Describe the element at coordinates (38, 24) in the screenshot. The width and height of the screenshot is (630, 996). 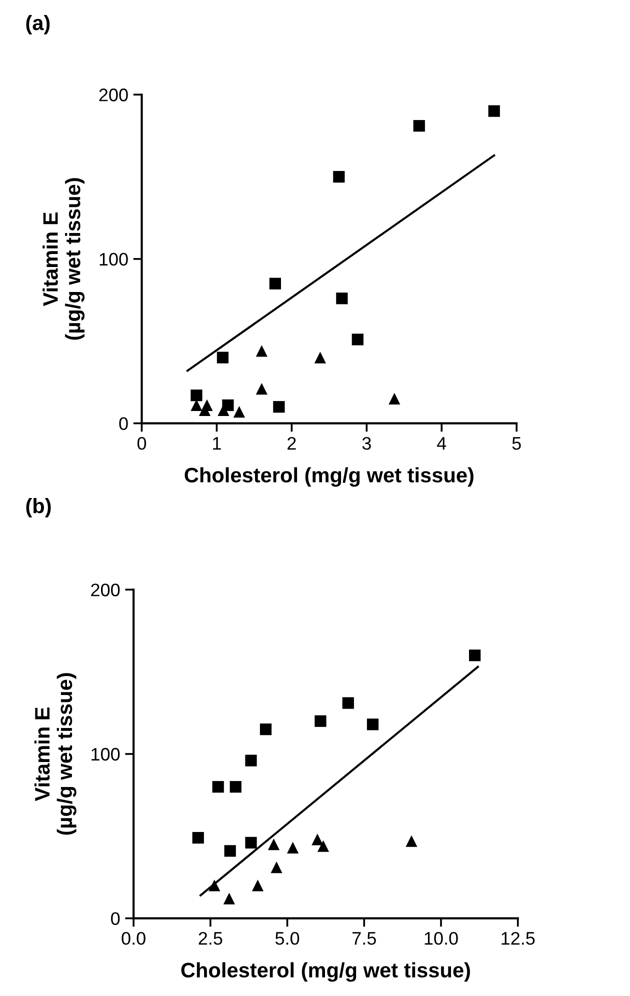
I see `chart-title: (a)` at that location.